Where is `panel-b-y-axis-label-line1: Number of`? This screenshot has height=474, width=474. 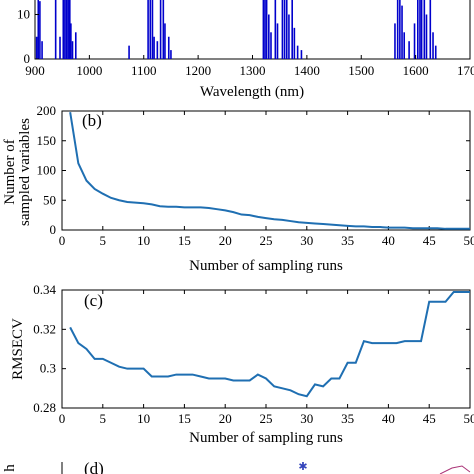 panel-b-y-axis-label-line1: Number of is located at coordinates (10, 171).